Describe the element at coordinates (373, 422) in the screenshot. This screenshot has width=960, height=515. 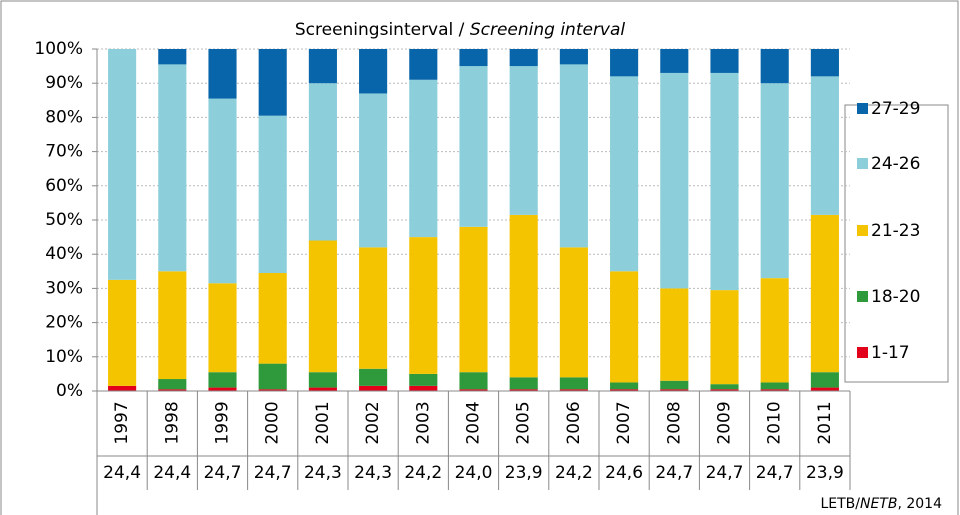
I see `x-tick-label: 2002` at that location.